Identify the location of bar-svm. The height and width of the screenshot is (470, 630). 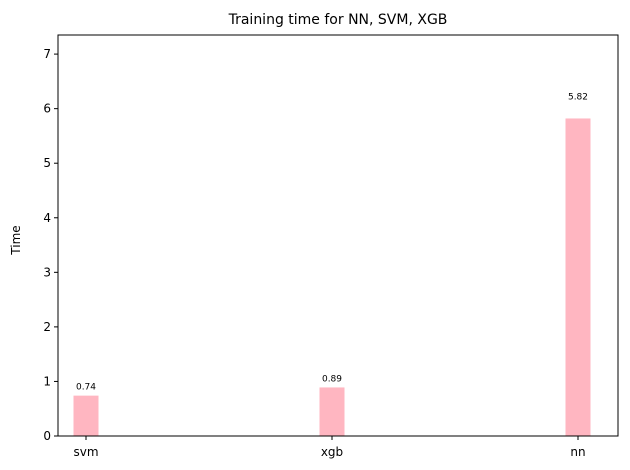
(86, 415).